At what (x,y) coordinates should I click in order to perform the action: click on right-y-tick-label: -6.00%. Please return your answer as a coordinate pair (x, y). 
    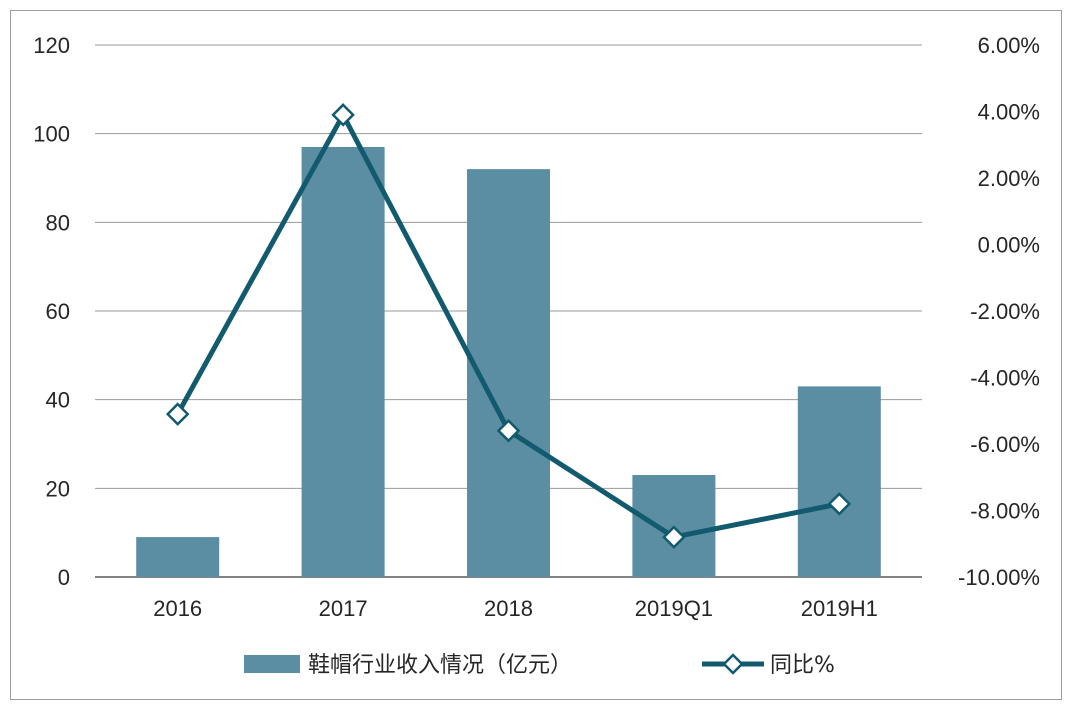
    Looking at the image, I should click on (1005, 444).